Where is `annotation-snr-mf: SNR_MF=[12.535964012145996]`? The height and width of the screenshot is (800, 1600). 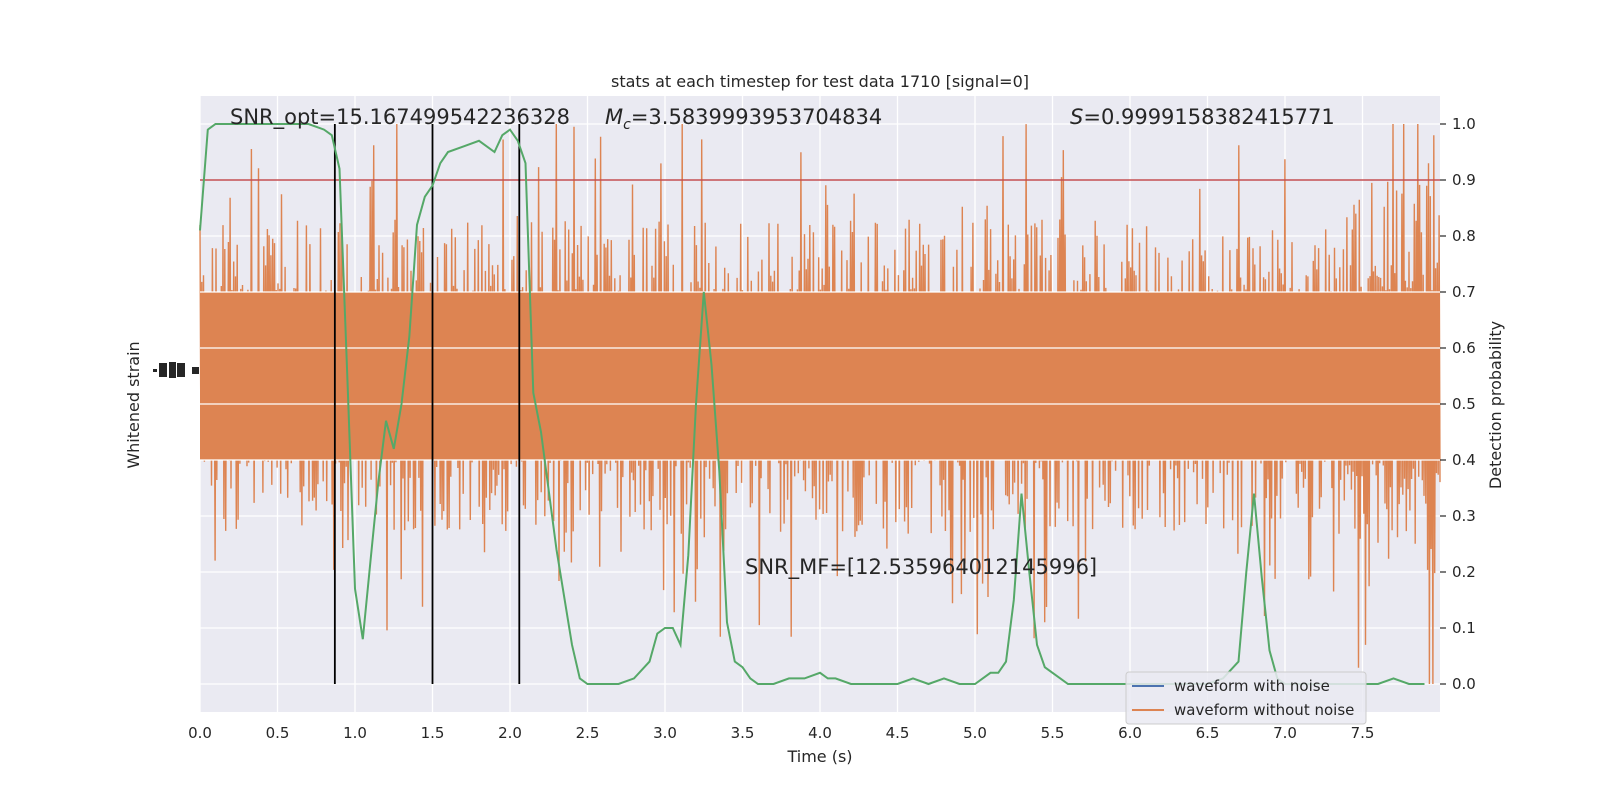 annotation-snr-mf: SNR_MF=[12.535964012145996] is located at coordinates (921, 567).